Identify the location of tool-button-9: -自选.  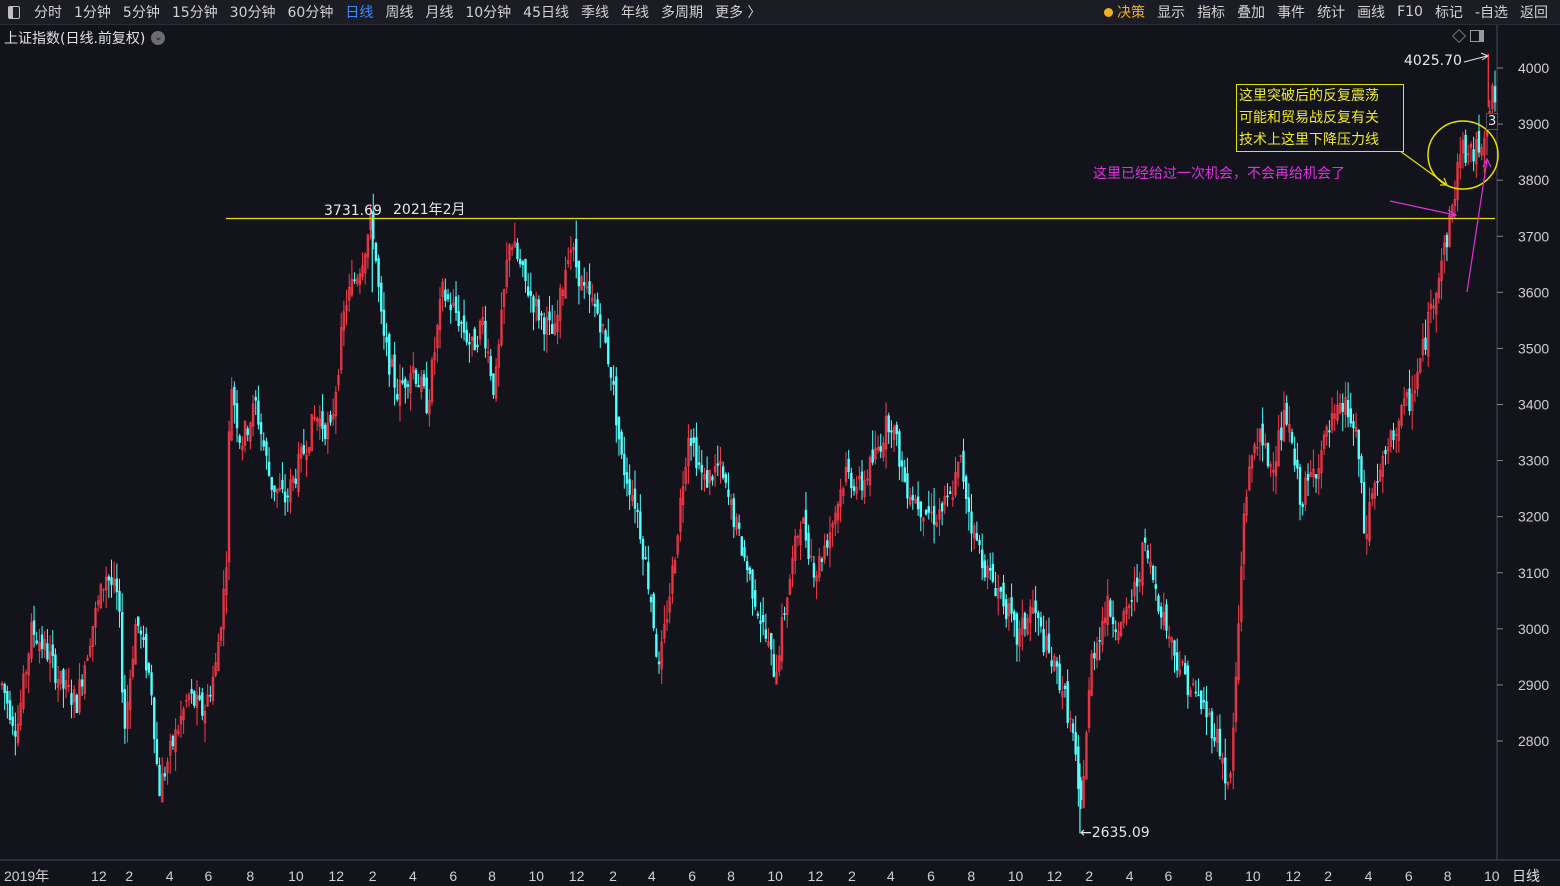
(1491, 13).